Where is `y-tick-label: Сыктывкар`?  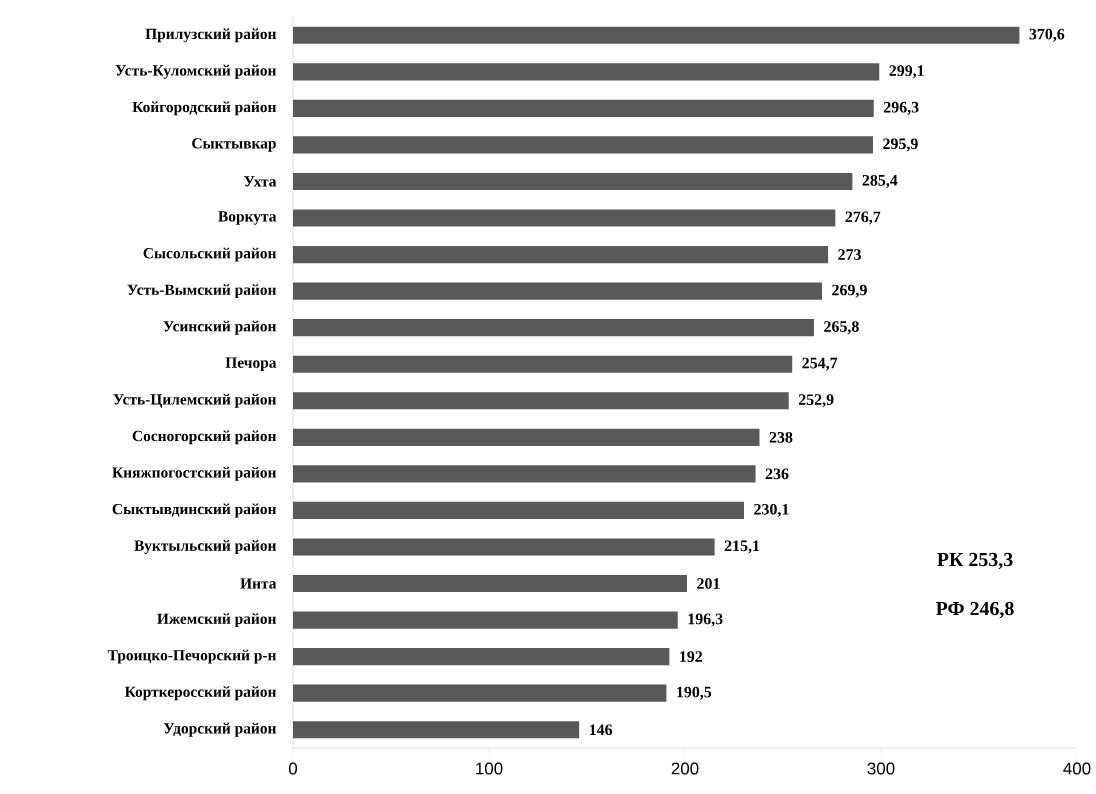
y-tick-label: Сыктывкар is located at coordinates (234, 145).